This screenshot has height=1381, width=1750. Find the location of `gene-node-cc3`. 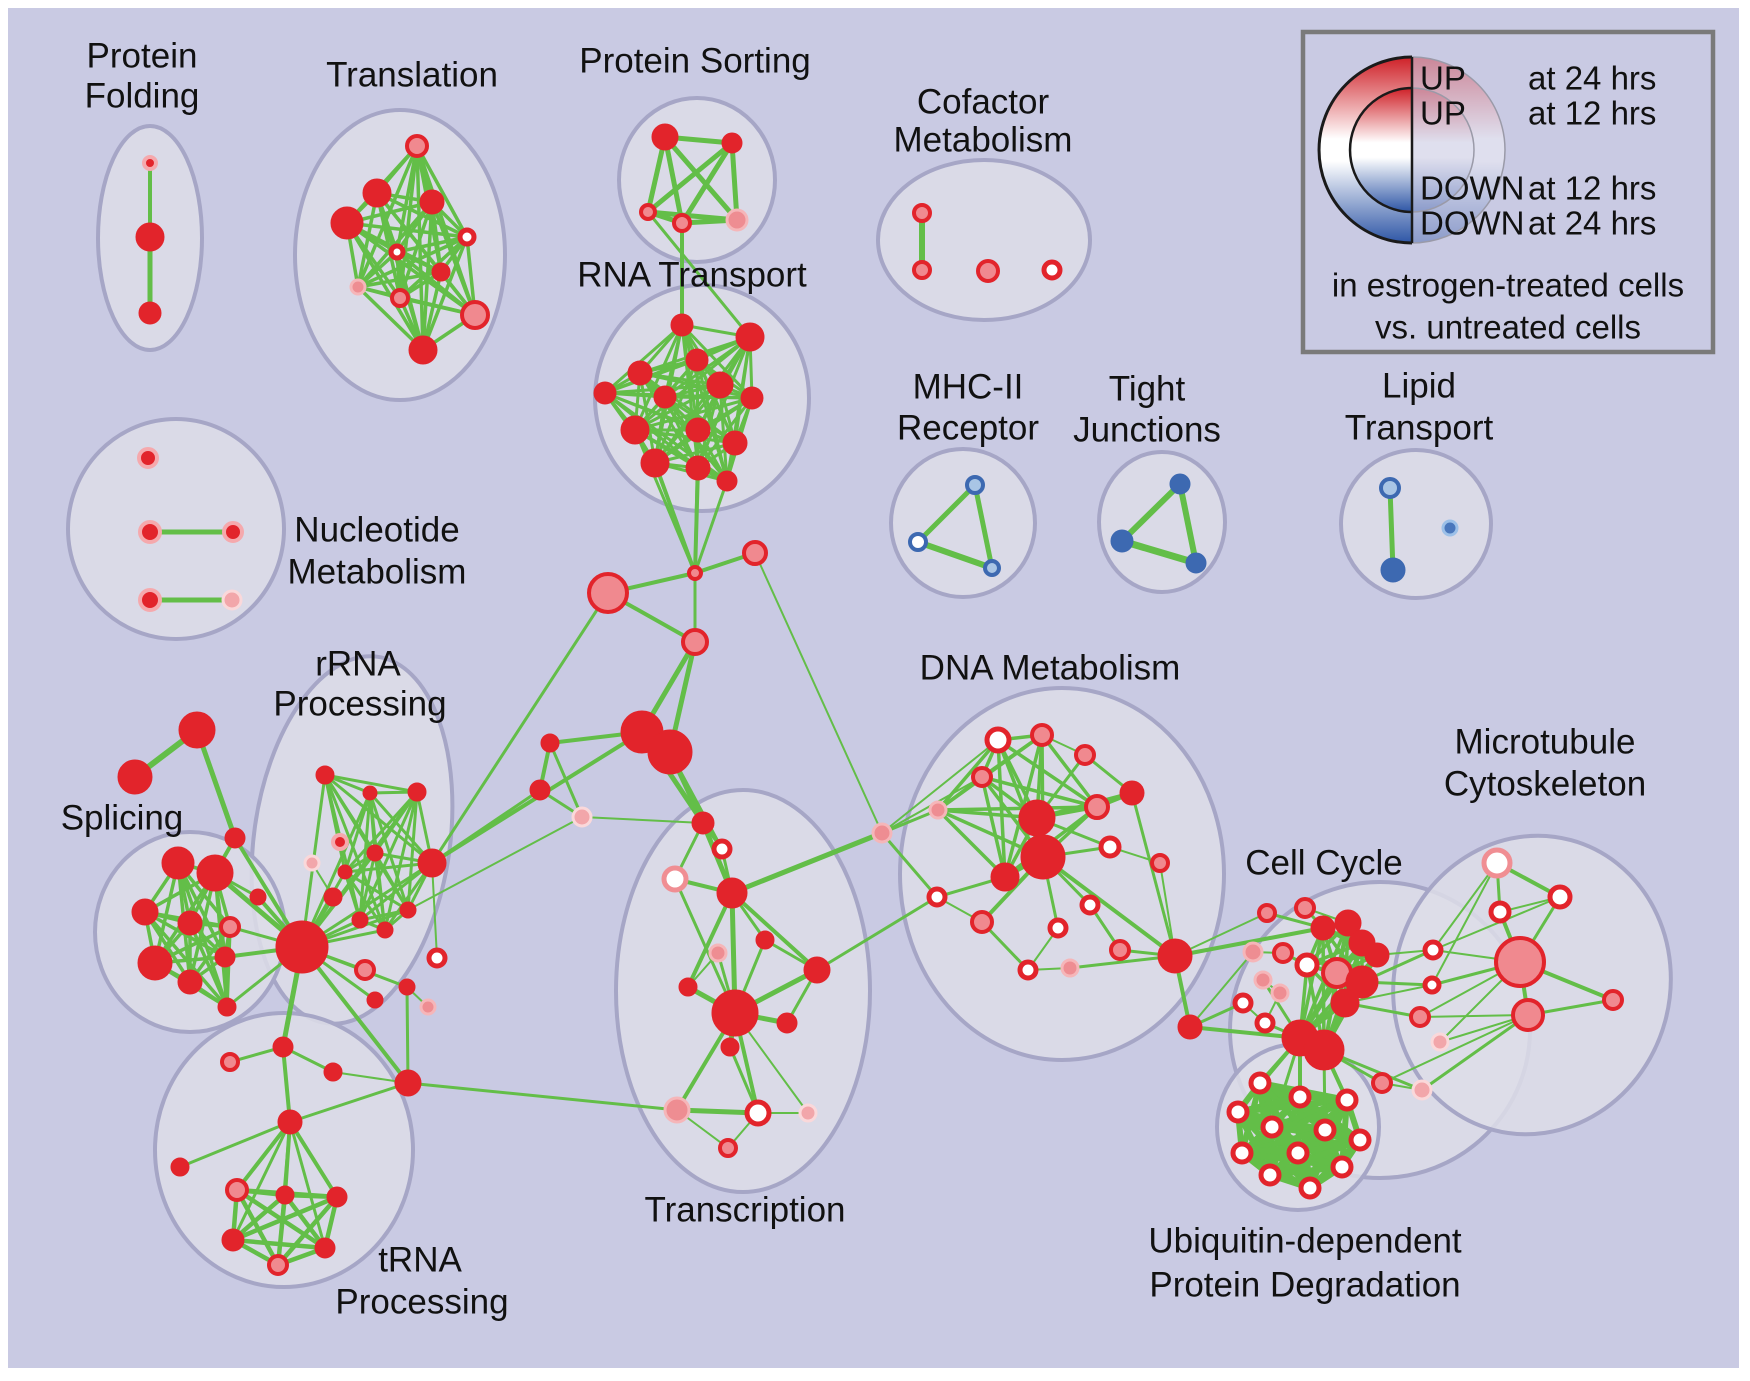

gene-node-cc3 is located at coordinates (1323, 928).